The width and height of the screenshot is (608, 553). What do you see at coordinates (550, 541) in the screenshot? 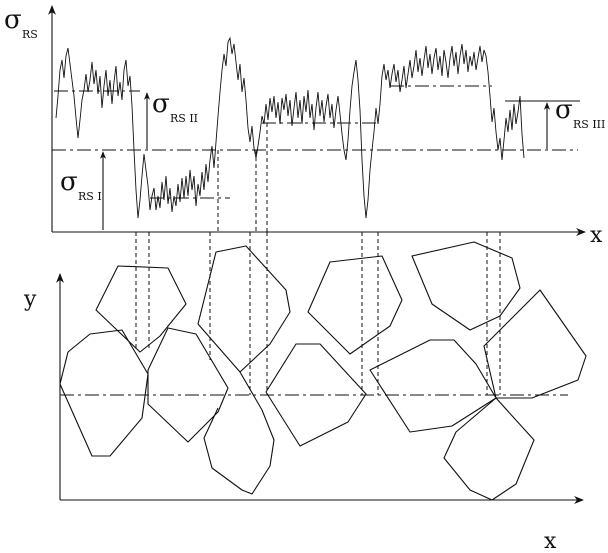
I see `x-axis-bottom-label: x` at bounding box center [550, 541].